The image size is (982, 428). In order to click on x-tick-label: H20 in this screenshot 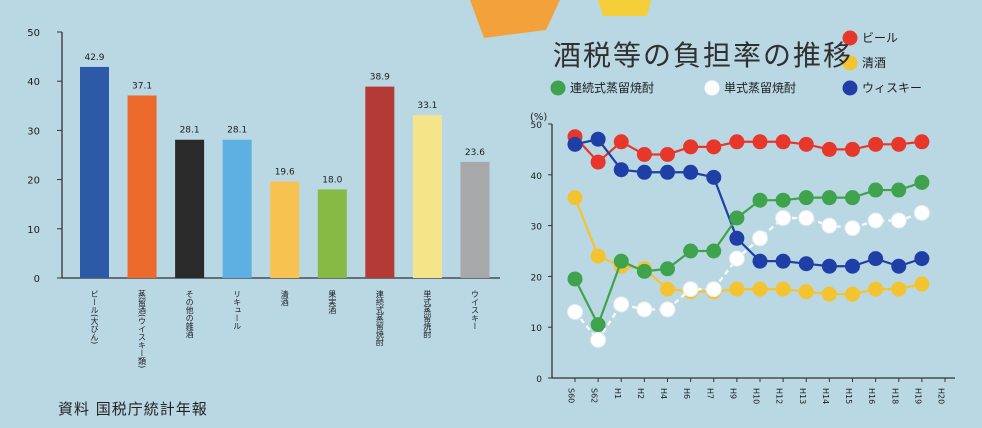, I will do `click(941, 396)`.